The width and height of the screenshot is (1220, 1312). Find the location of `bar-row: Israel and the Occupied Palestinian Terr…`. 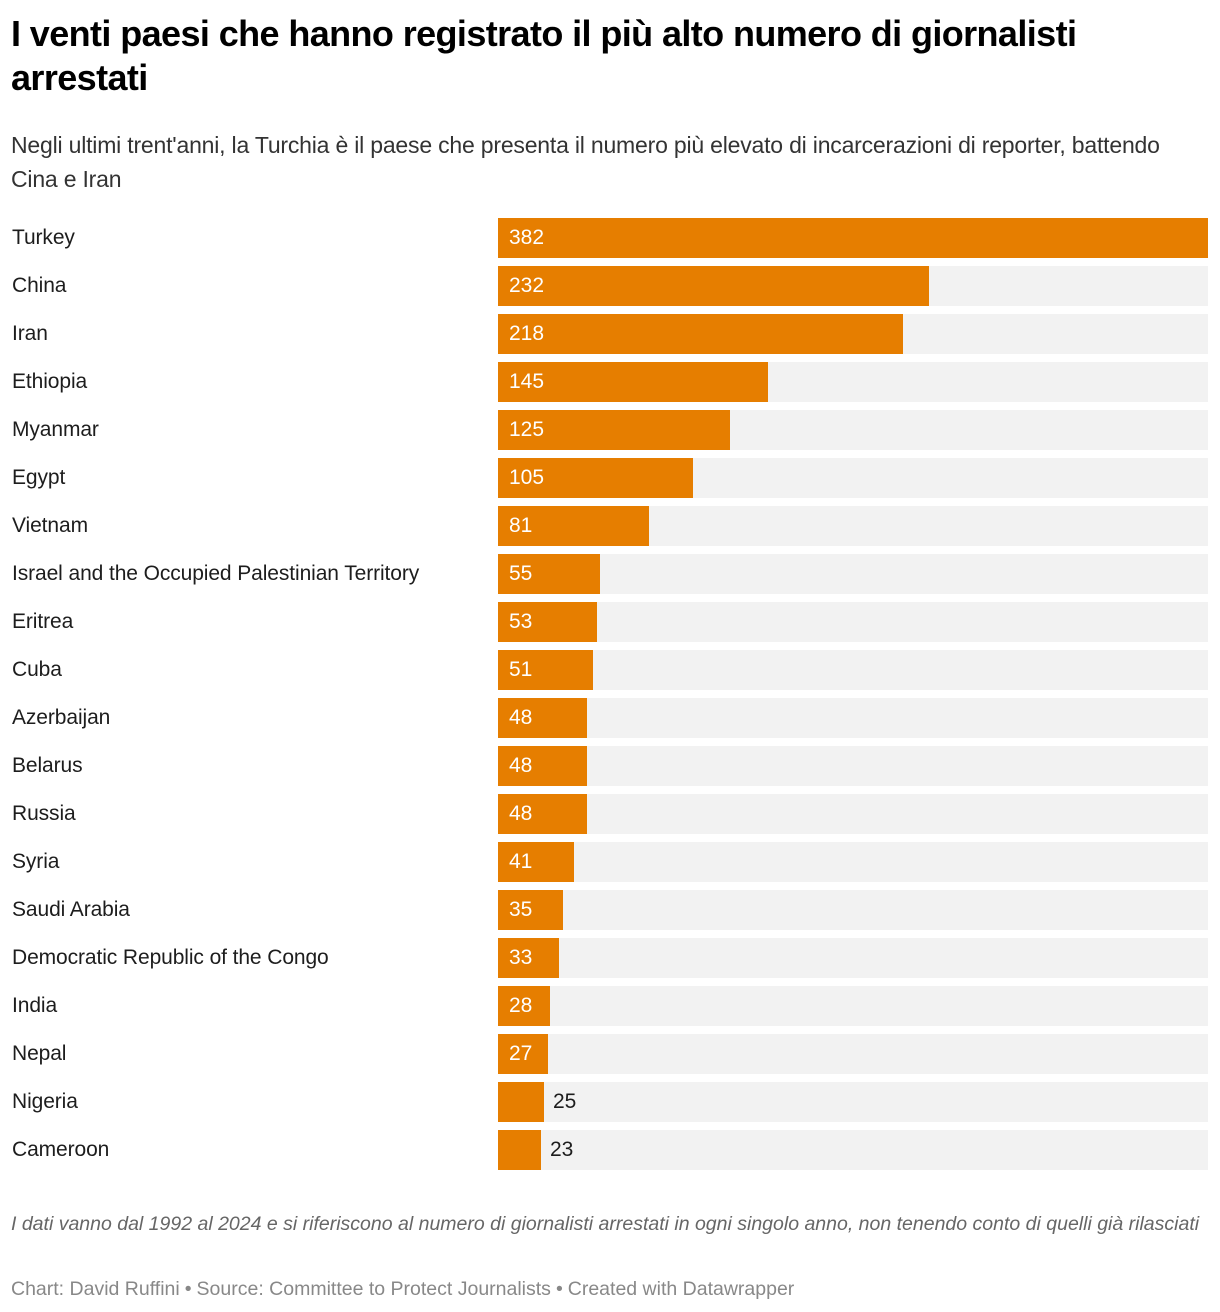

bar-row: Israel and the Occupied Palestinian Terr… is located at coordinates (610, 574).